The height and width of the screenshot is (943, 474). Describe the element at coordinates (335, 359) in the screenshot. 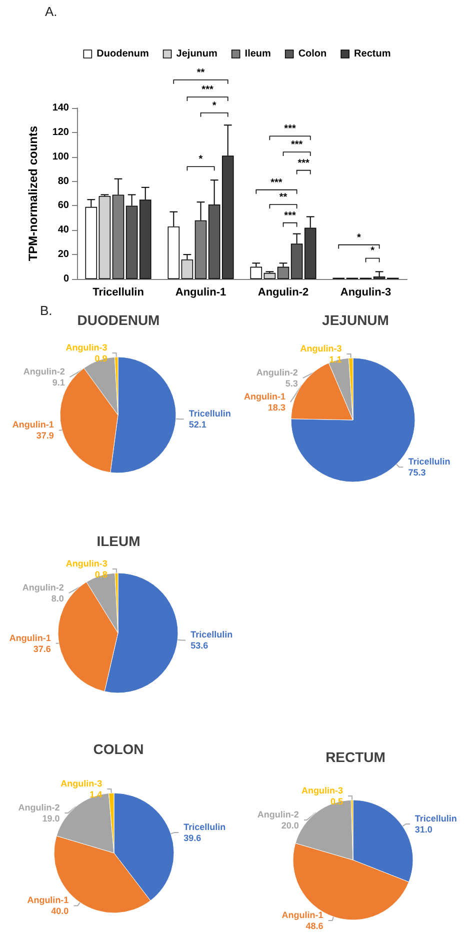

I see `data-label: 1.1` at that location.